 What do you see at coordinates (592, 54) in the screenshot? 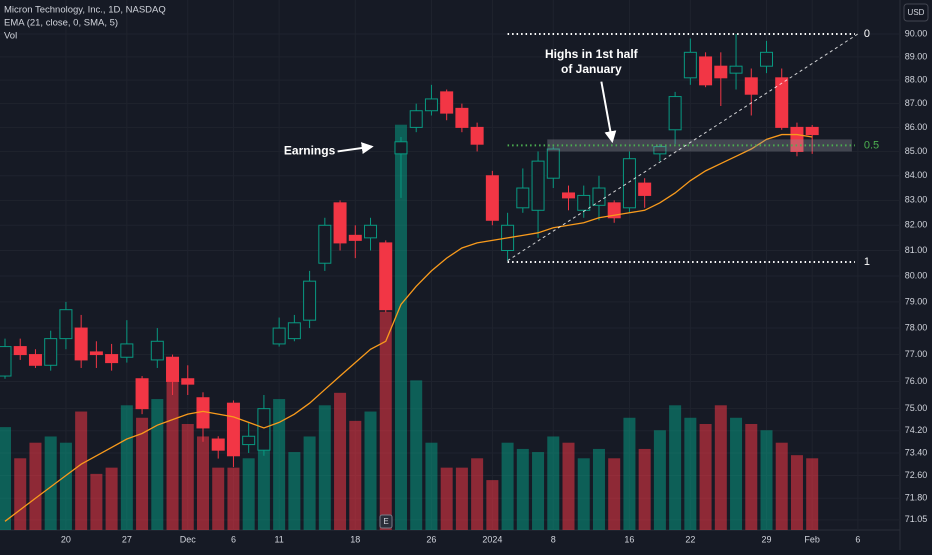
I see `annotation-text: Highs in 1st half` at bounding box center [592, 54].